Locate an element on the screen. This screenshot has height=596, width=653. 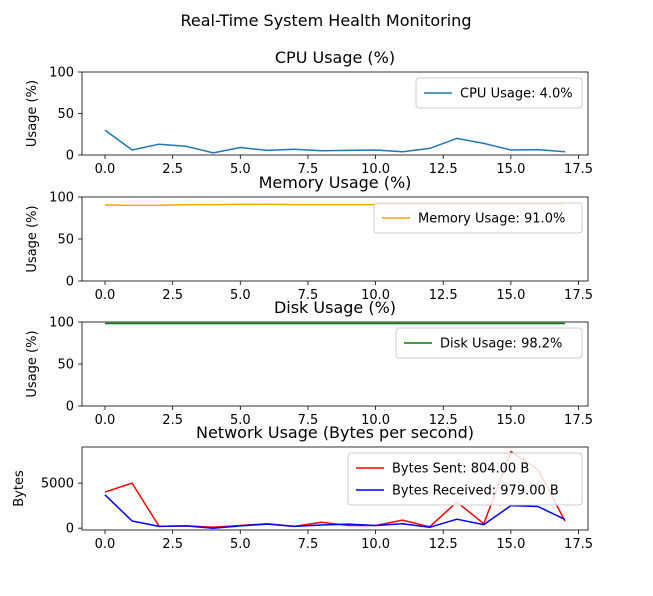
legend-entry: CPU Usage: 4.0% is located at coordinates (516, 94).